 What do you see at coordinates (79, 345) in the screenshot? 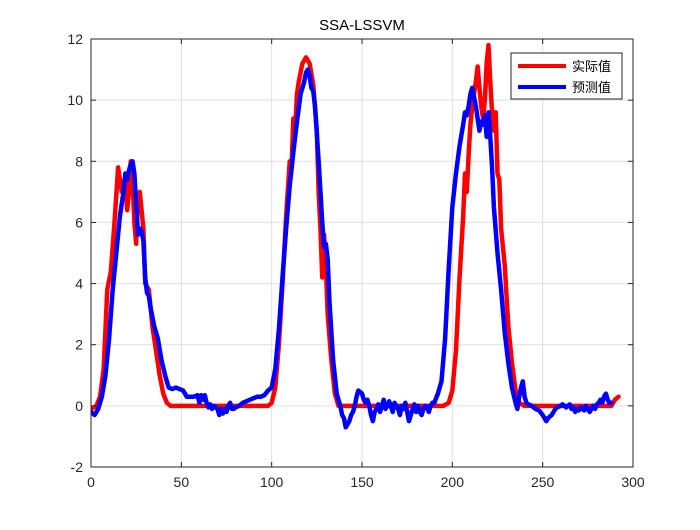
I see `y-tick-label: 2` at bounding box center [79, 345].